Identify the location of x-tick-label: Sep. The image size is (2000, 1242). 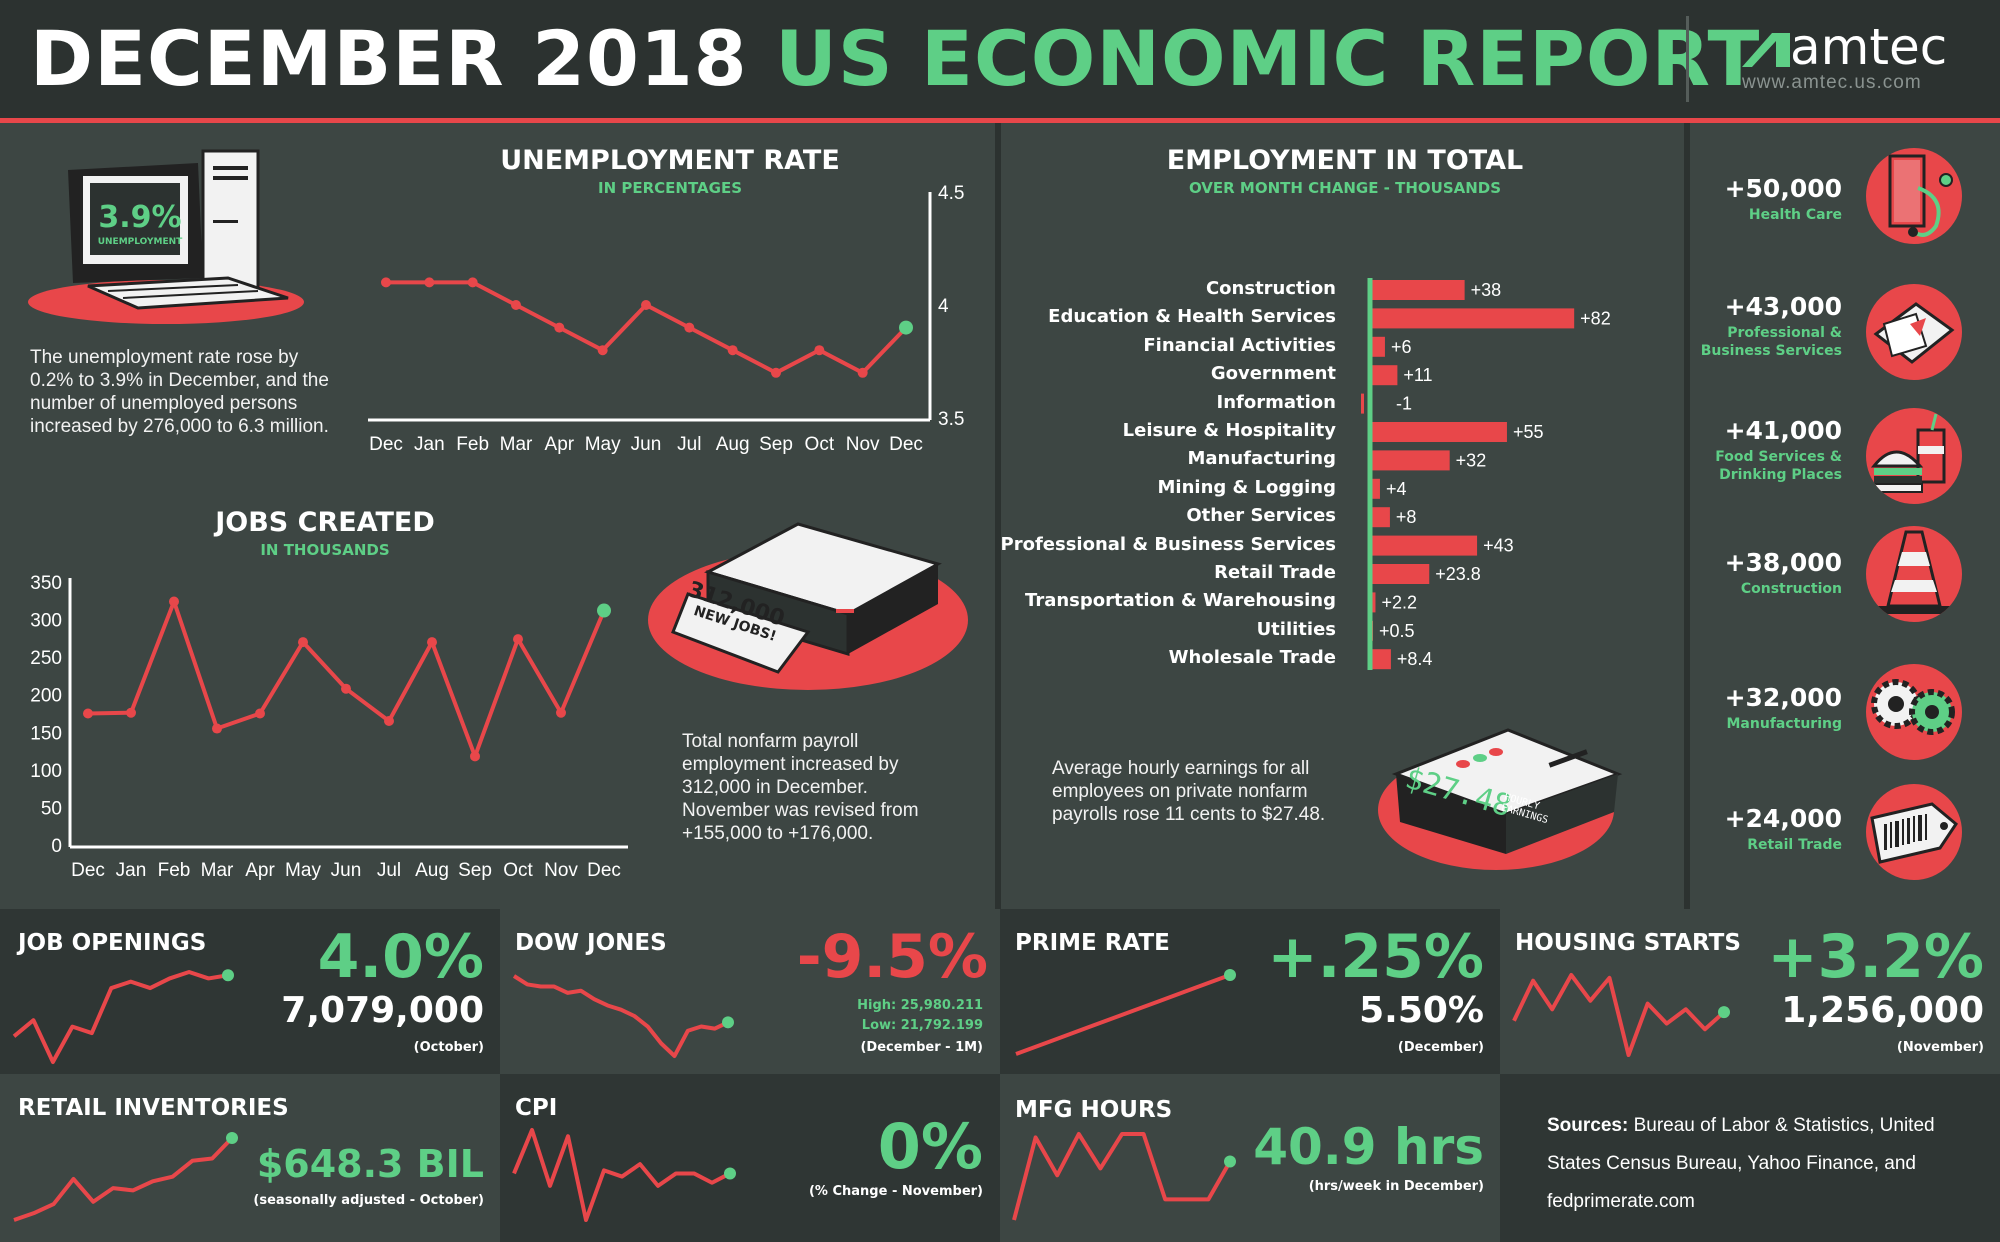
(475, 870).